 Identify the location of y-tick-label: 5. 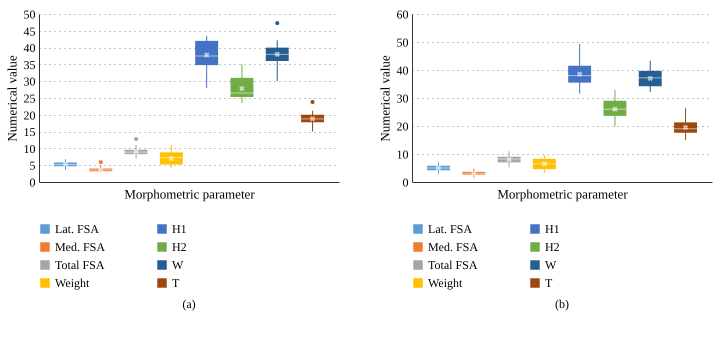
(33, 165).